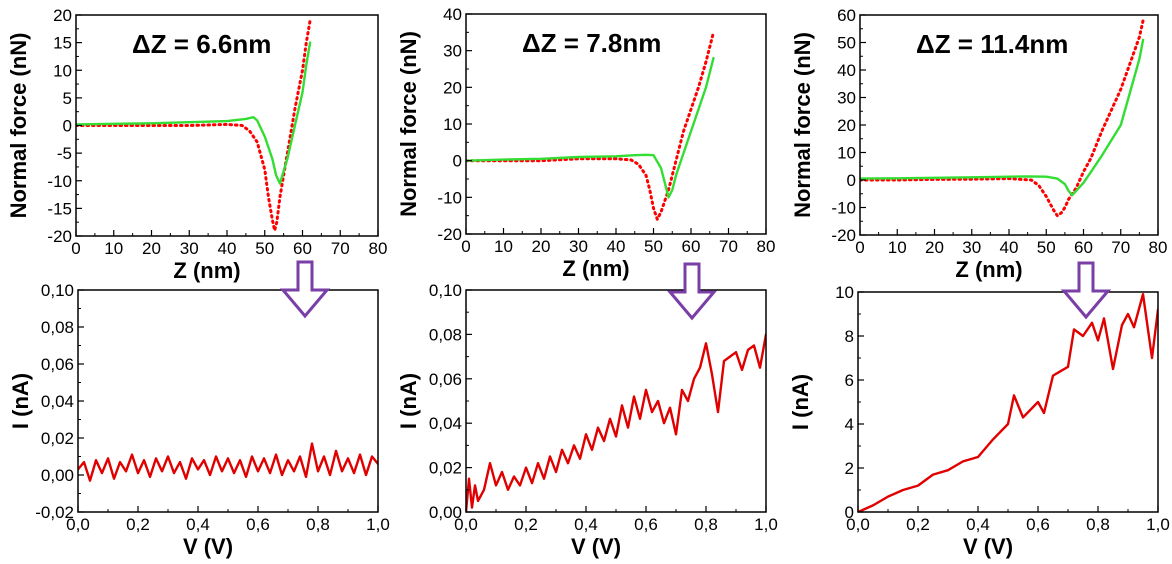 This screenshot has height=564, width=1172. Describe the element at coordinates (62, 43) in the screenshot. I see `y-tick-label: 15` at that location.